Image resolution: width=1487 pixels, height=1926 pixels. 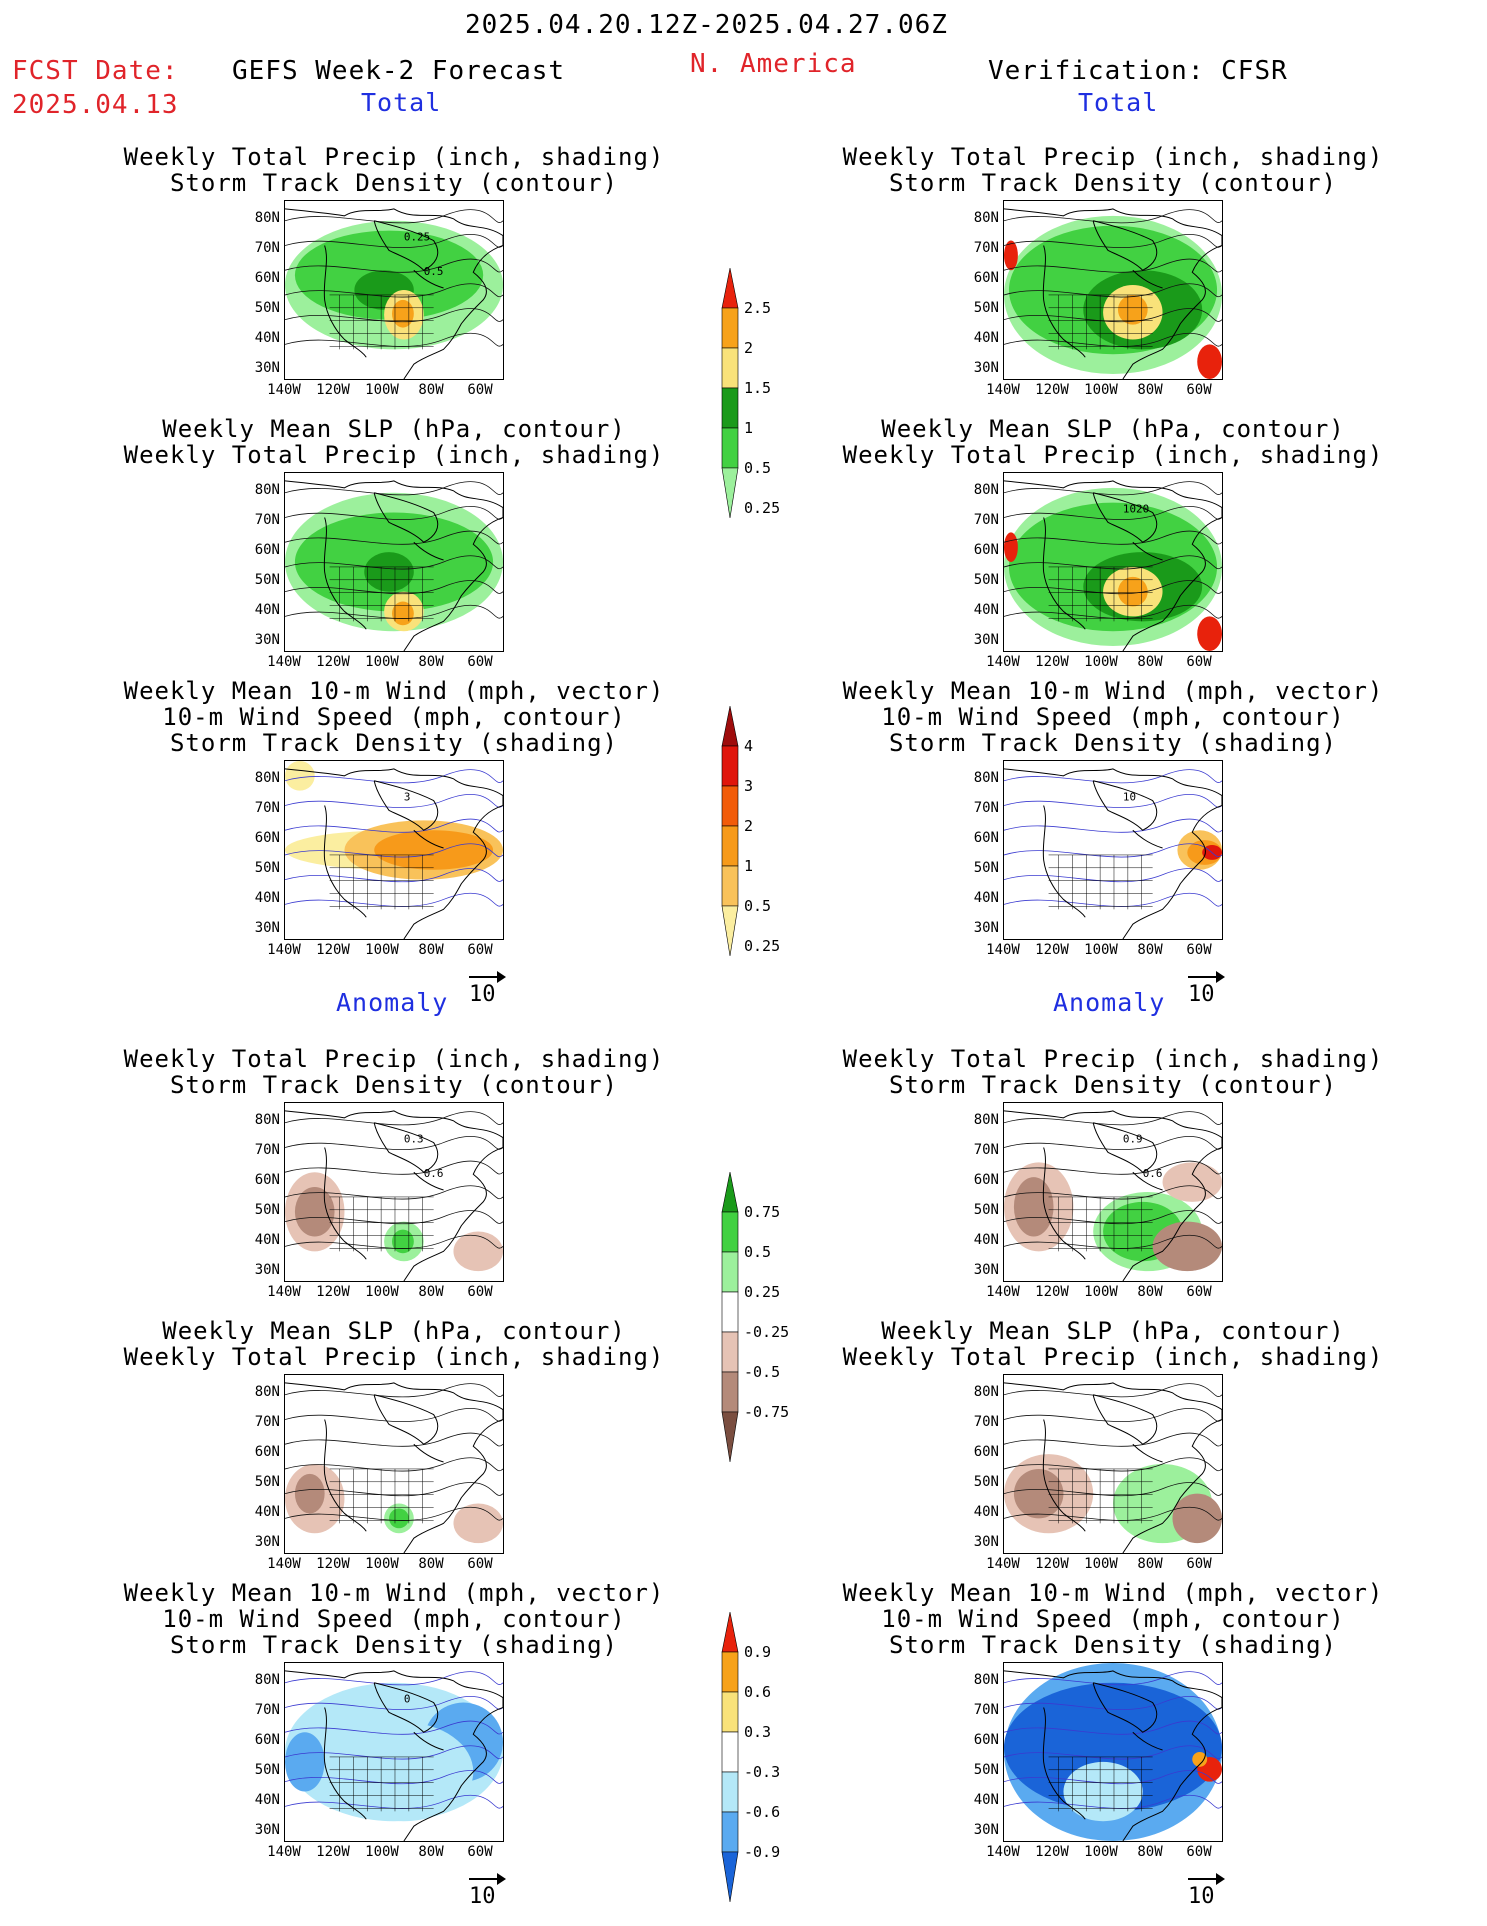 I want to click on p1r-lon-label: 80W, so click(x=1150, y=390).